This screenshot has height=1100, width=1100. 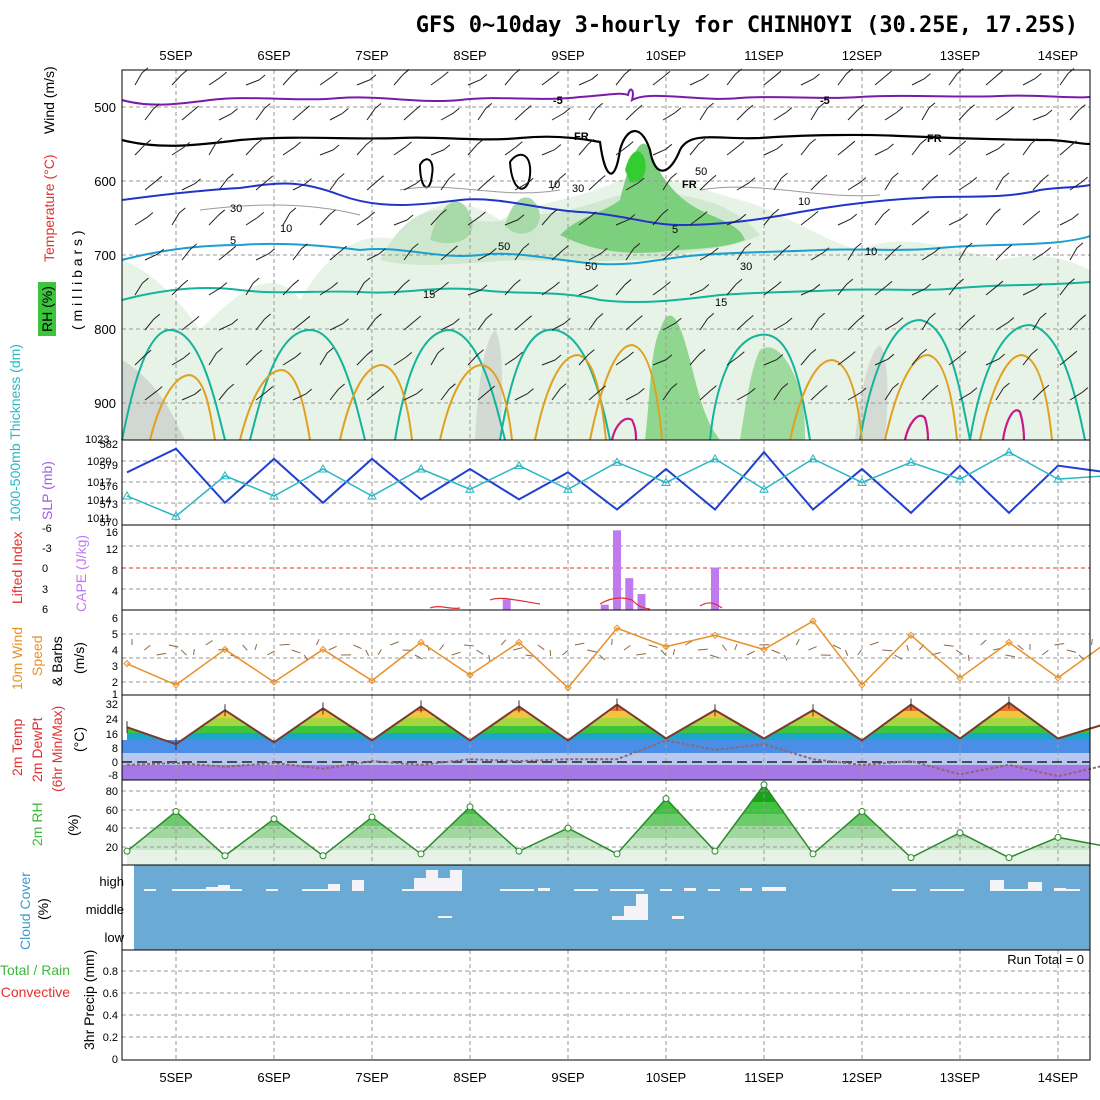 What do you see at coordinates (666, 55) in the screenshot?
I see `top-day-label: 10SEP` at bounding box center [666, 55].